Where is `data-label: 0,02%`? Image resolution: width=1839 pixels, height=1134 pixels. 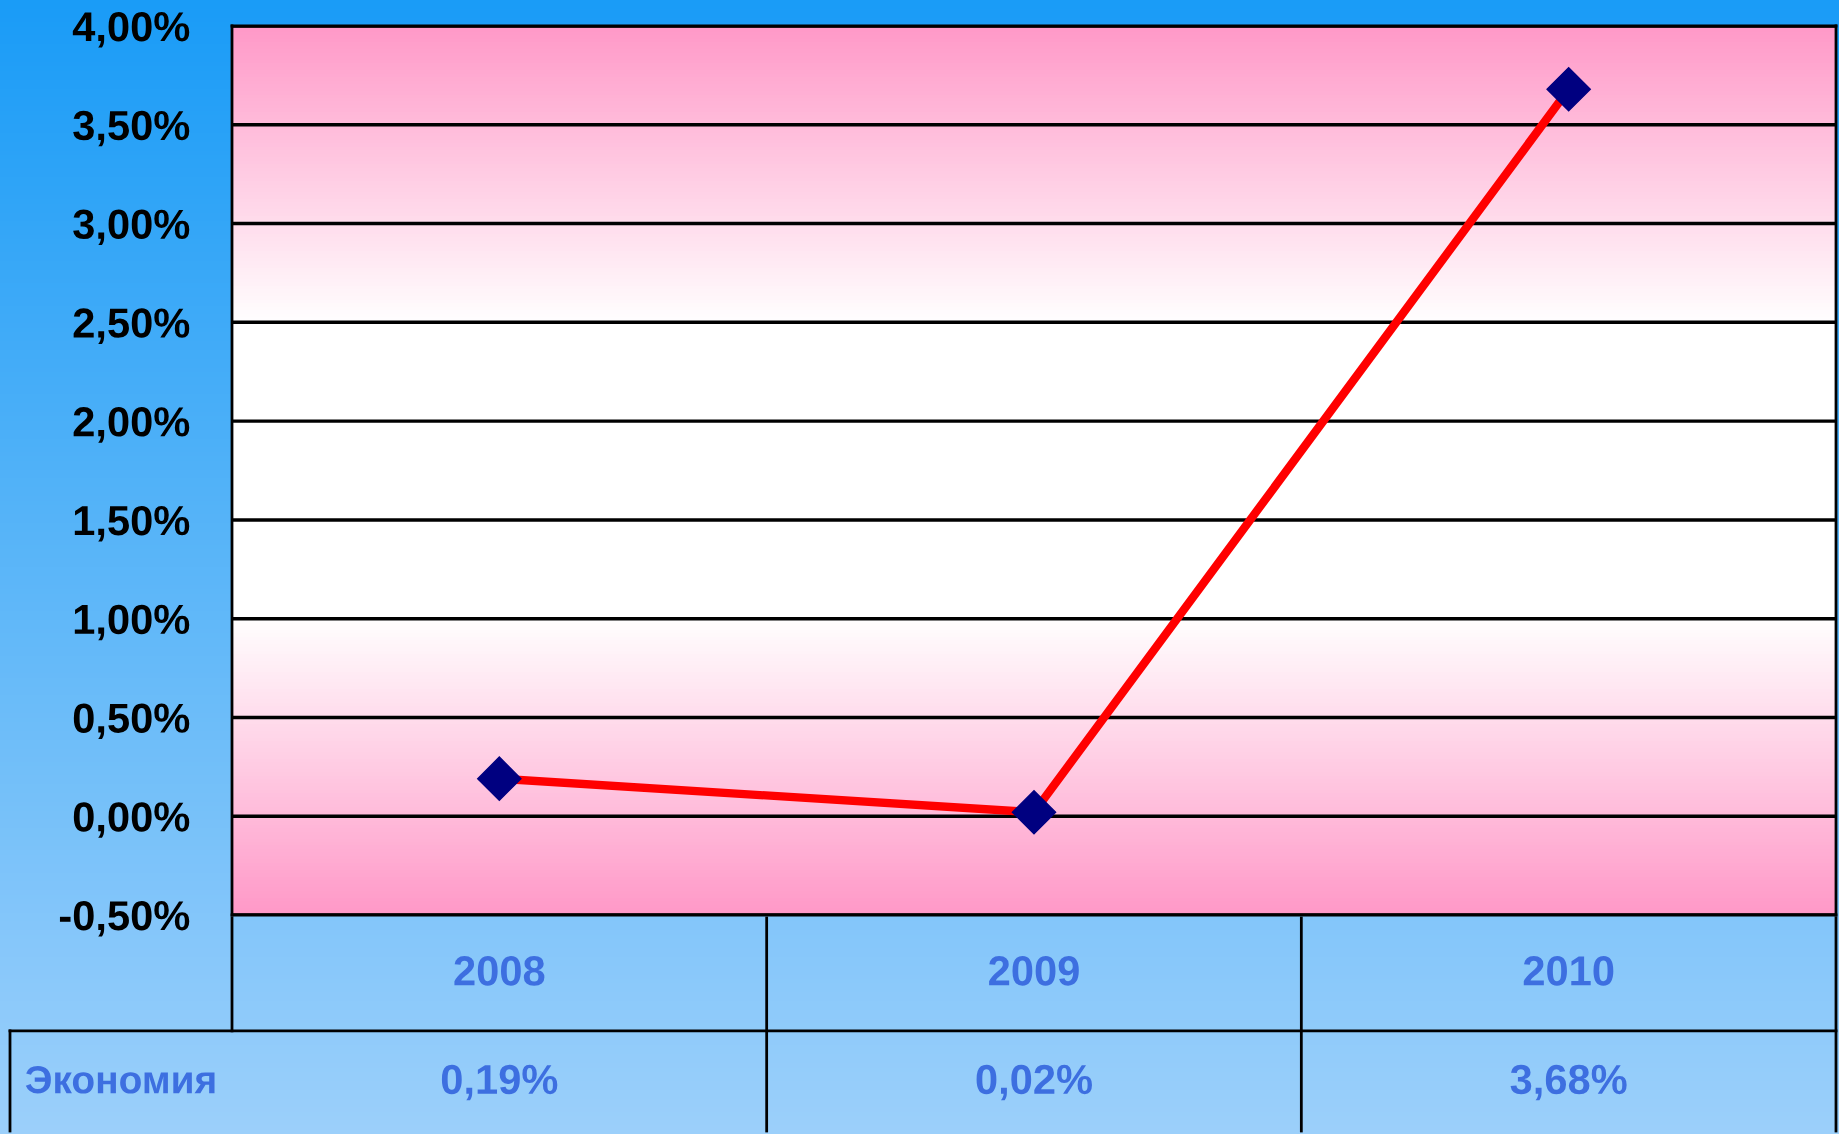
data-label: 0,02% is located at coordinates (1034, 1082).